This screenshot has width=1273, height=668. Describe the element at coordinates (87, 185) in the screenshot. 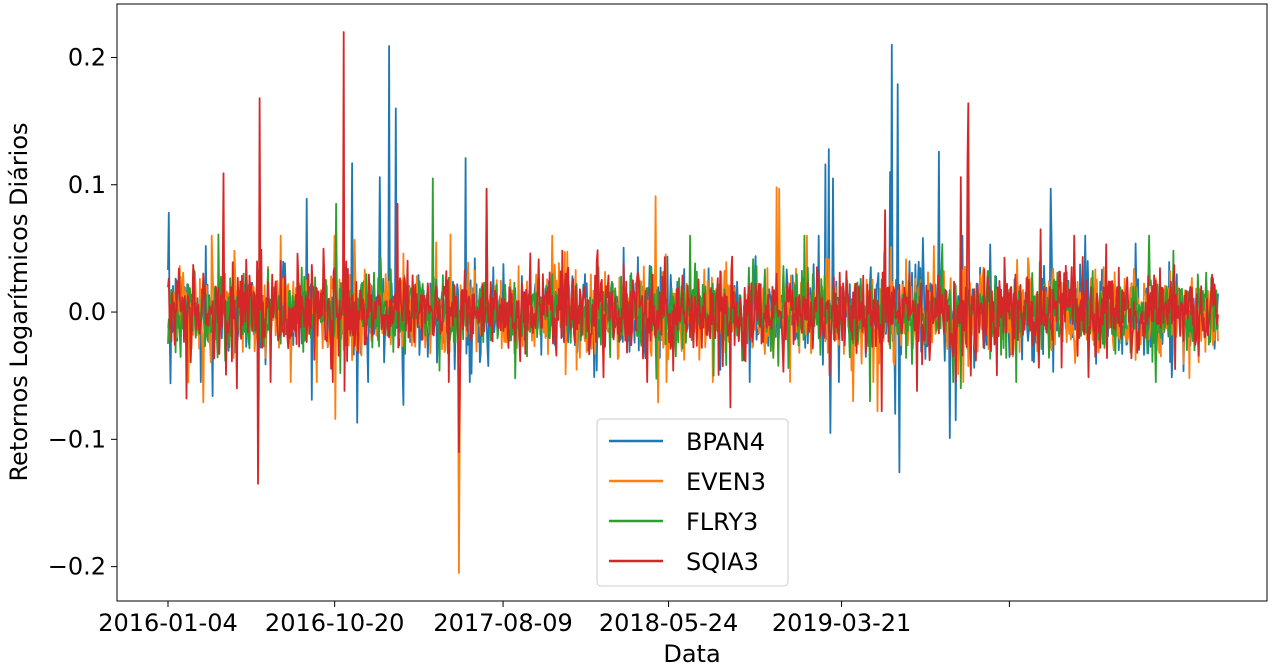

I see `y-tick-label: 0.1` at that location.